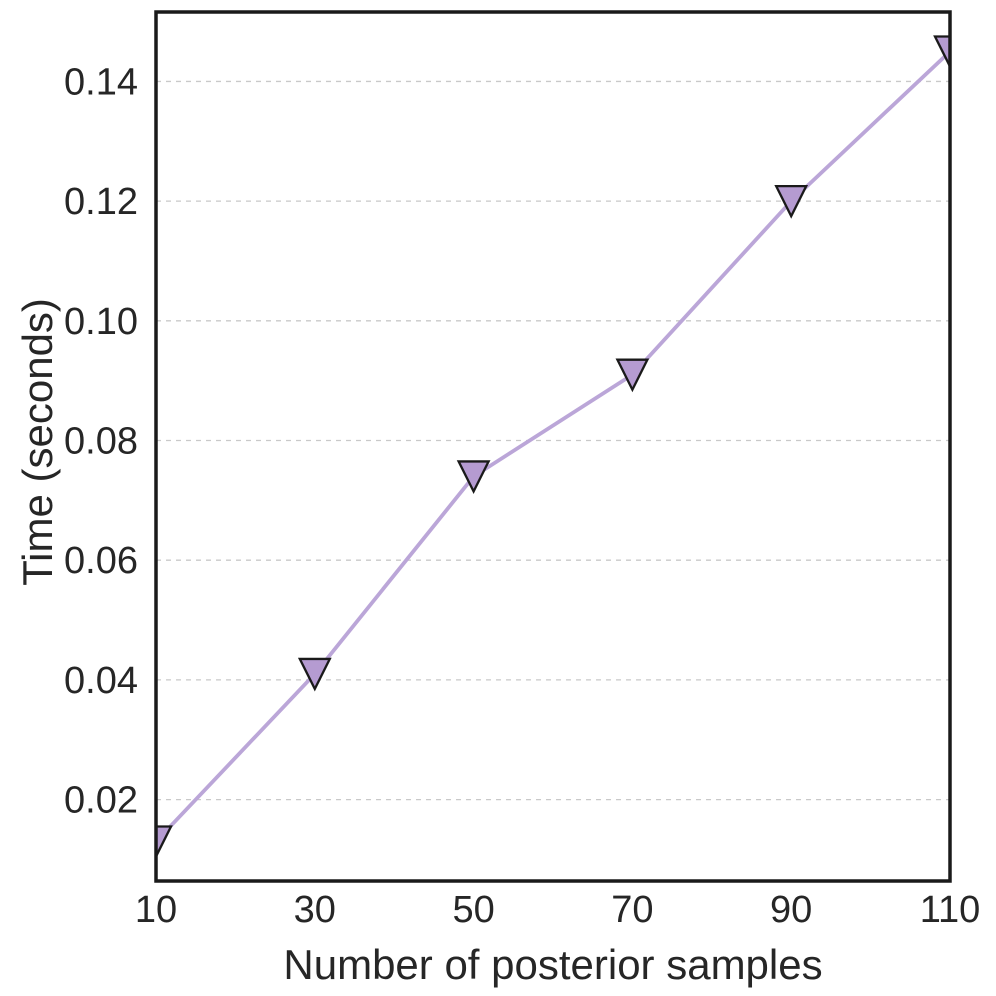 The width and height of the screenshot is (996, 996). I want to click on y-tick-label: 0.12, so click(101, 202).